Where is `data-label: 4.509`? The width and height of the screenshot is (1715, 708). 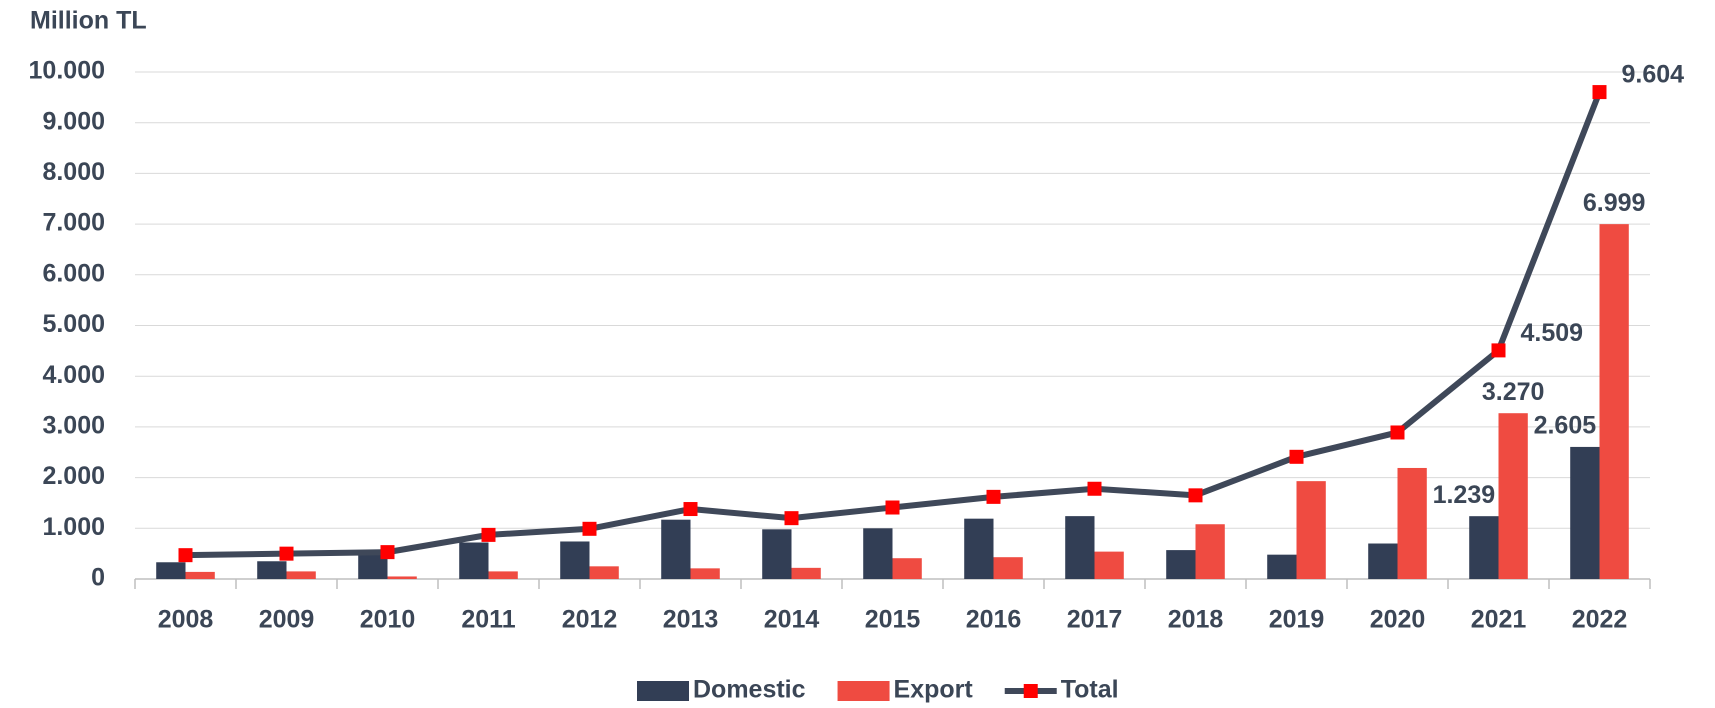 data-label: 4.509 is located at coordinates (1552, 333).